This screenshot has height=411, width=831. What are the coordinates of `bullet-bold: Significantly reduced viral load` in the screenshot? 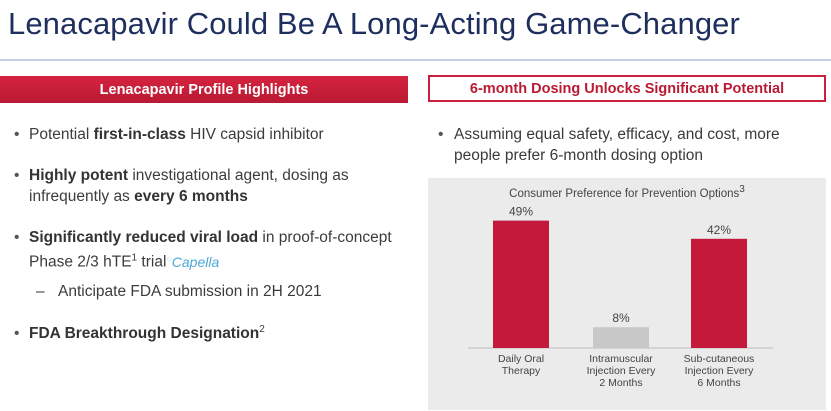 It's located at (144, 237).